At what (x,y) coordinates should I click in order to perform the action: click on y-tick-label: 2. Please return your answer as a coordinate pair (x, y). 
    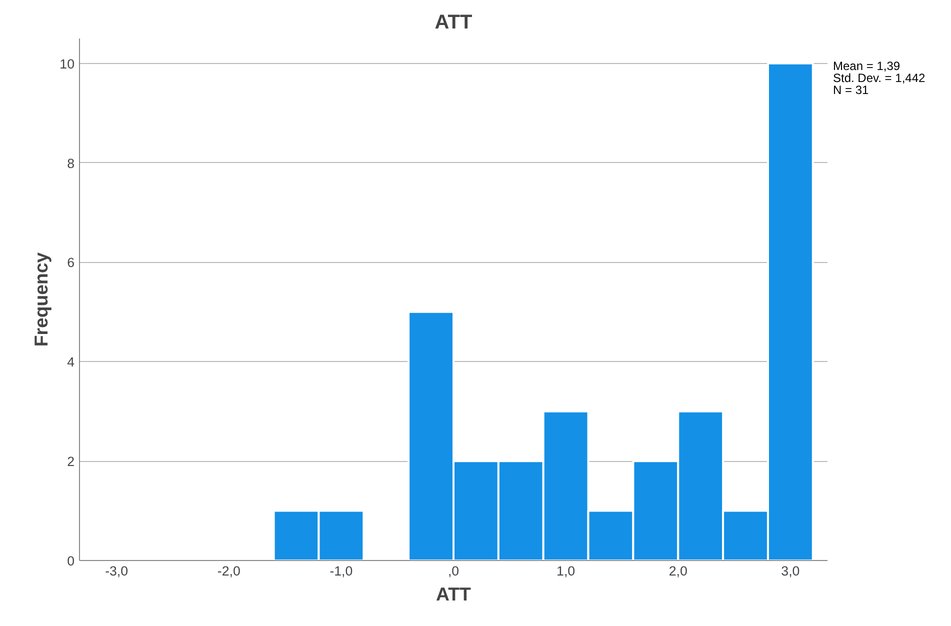
    Looking at the image, I should click on (71, 462).